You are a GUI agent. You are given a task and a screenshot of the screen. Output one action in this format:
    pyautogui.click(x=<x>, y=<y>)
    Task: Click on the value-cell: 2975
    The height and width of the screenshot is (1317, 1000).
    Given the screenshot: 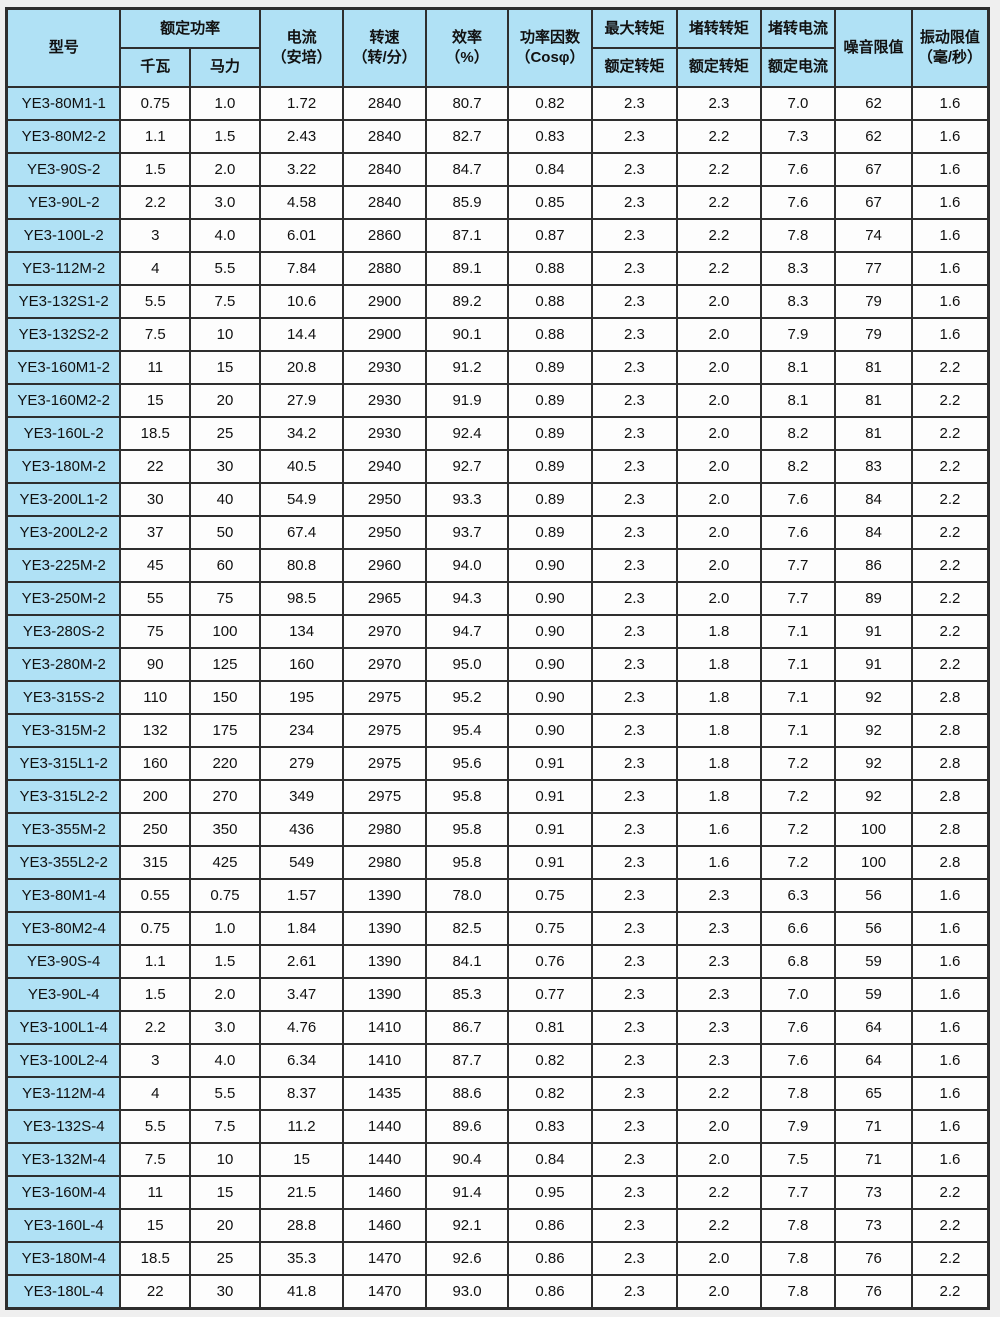 What is the action you would take?
    pyautogui.click(x=384, y=796)
    